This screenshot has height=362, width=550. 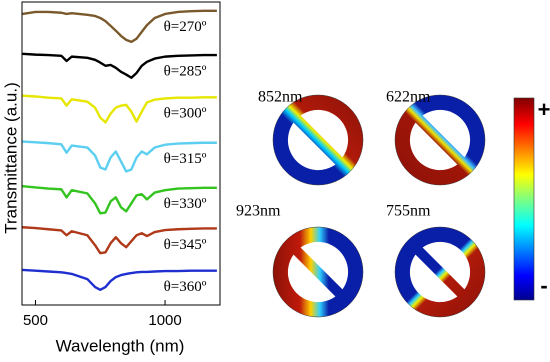 What do you see at coordinates (185, 114) in the screenshot?
I see `series-label: θ=300º` at bounding box center [185, 114].